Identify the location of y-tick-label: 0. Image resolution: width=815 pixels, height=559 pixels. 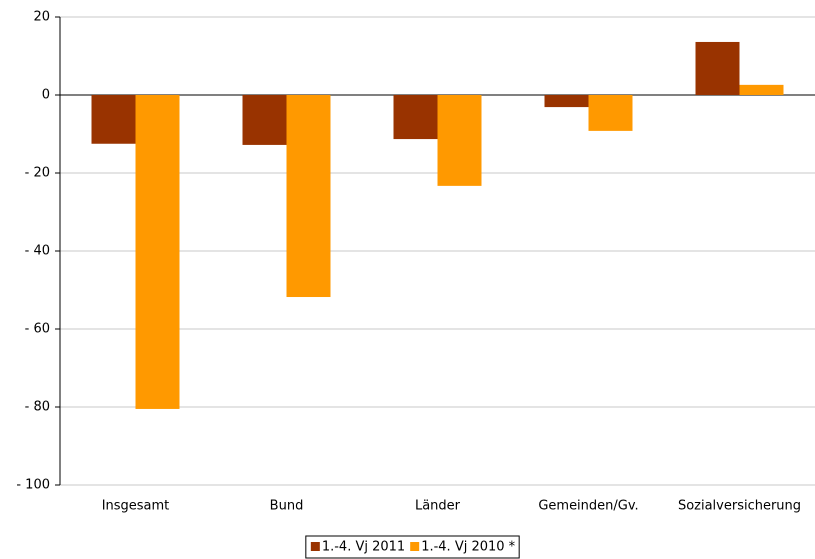
(46, 95).